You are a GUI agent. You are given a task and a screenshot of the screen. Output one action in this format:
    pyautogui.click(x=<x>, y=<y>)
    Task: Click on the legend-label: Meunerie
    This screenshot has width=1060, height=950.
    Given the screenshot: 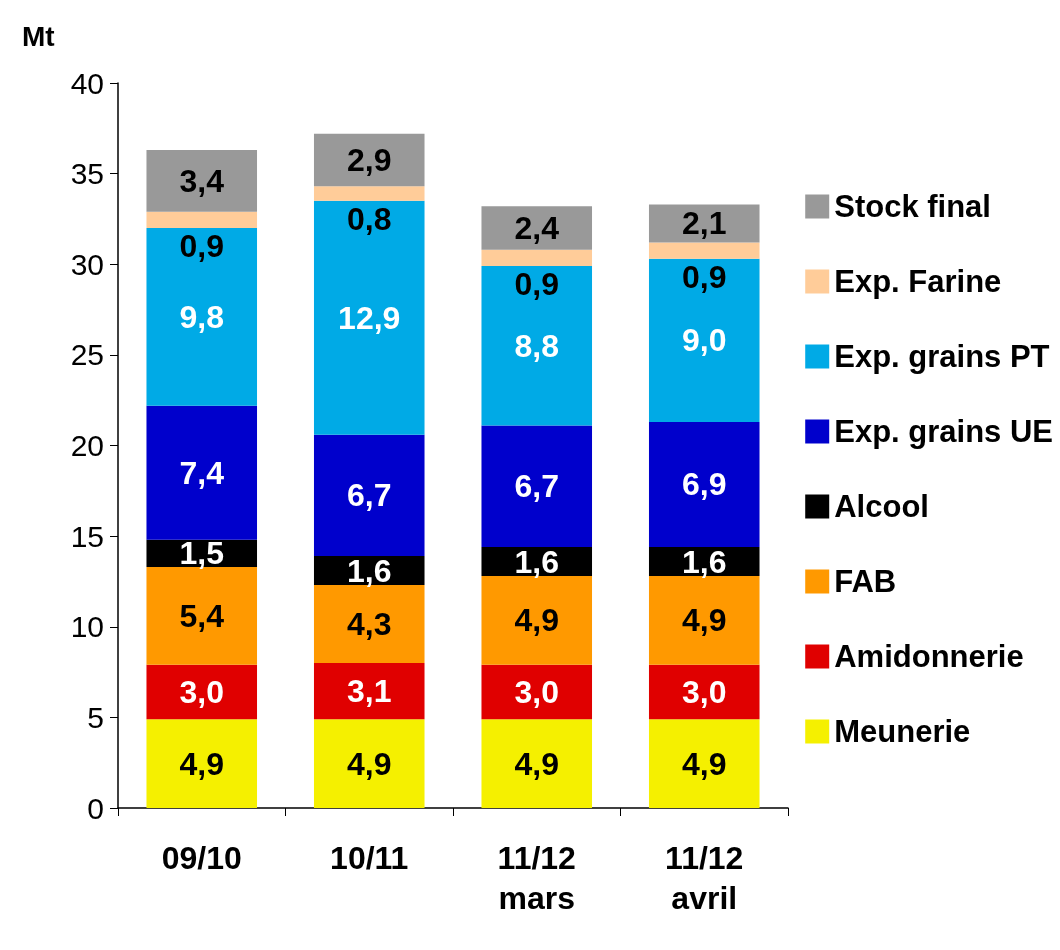 What is the action you would take?
    pyautogui.click(x=902, y=731)
    